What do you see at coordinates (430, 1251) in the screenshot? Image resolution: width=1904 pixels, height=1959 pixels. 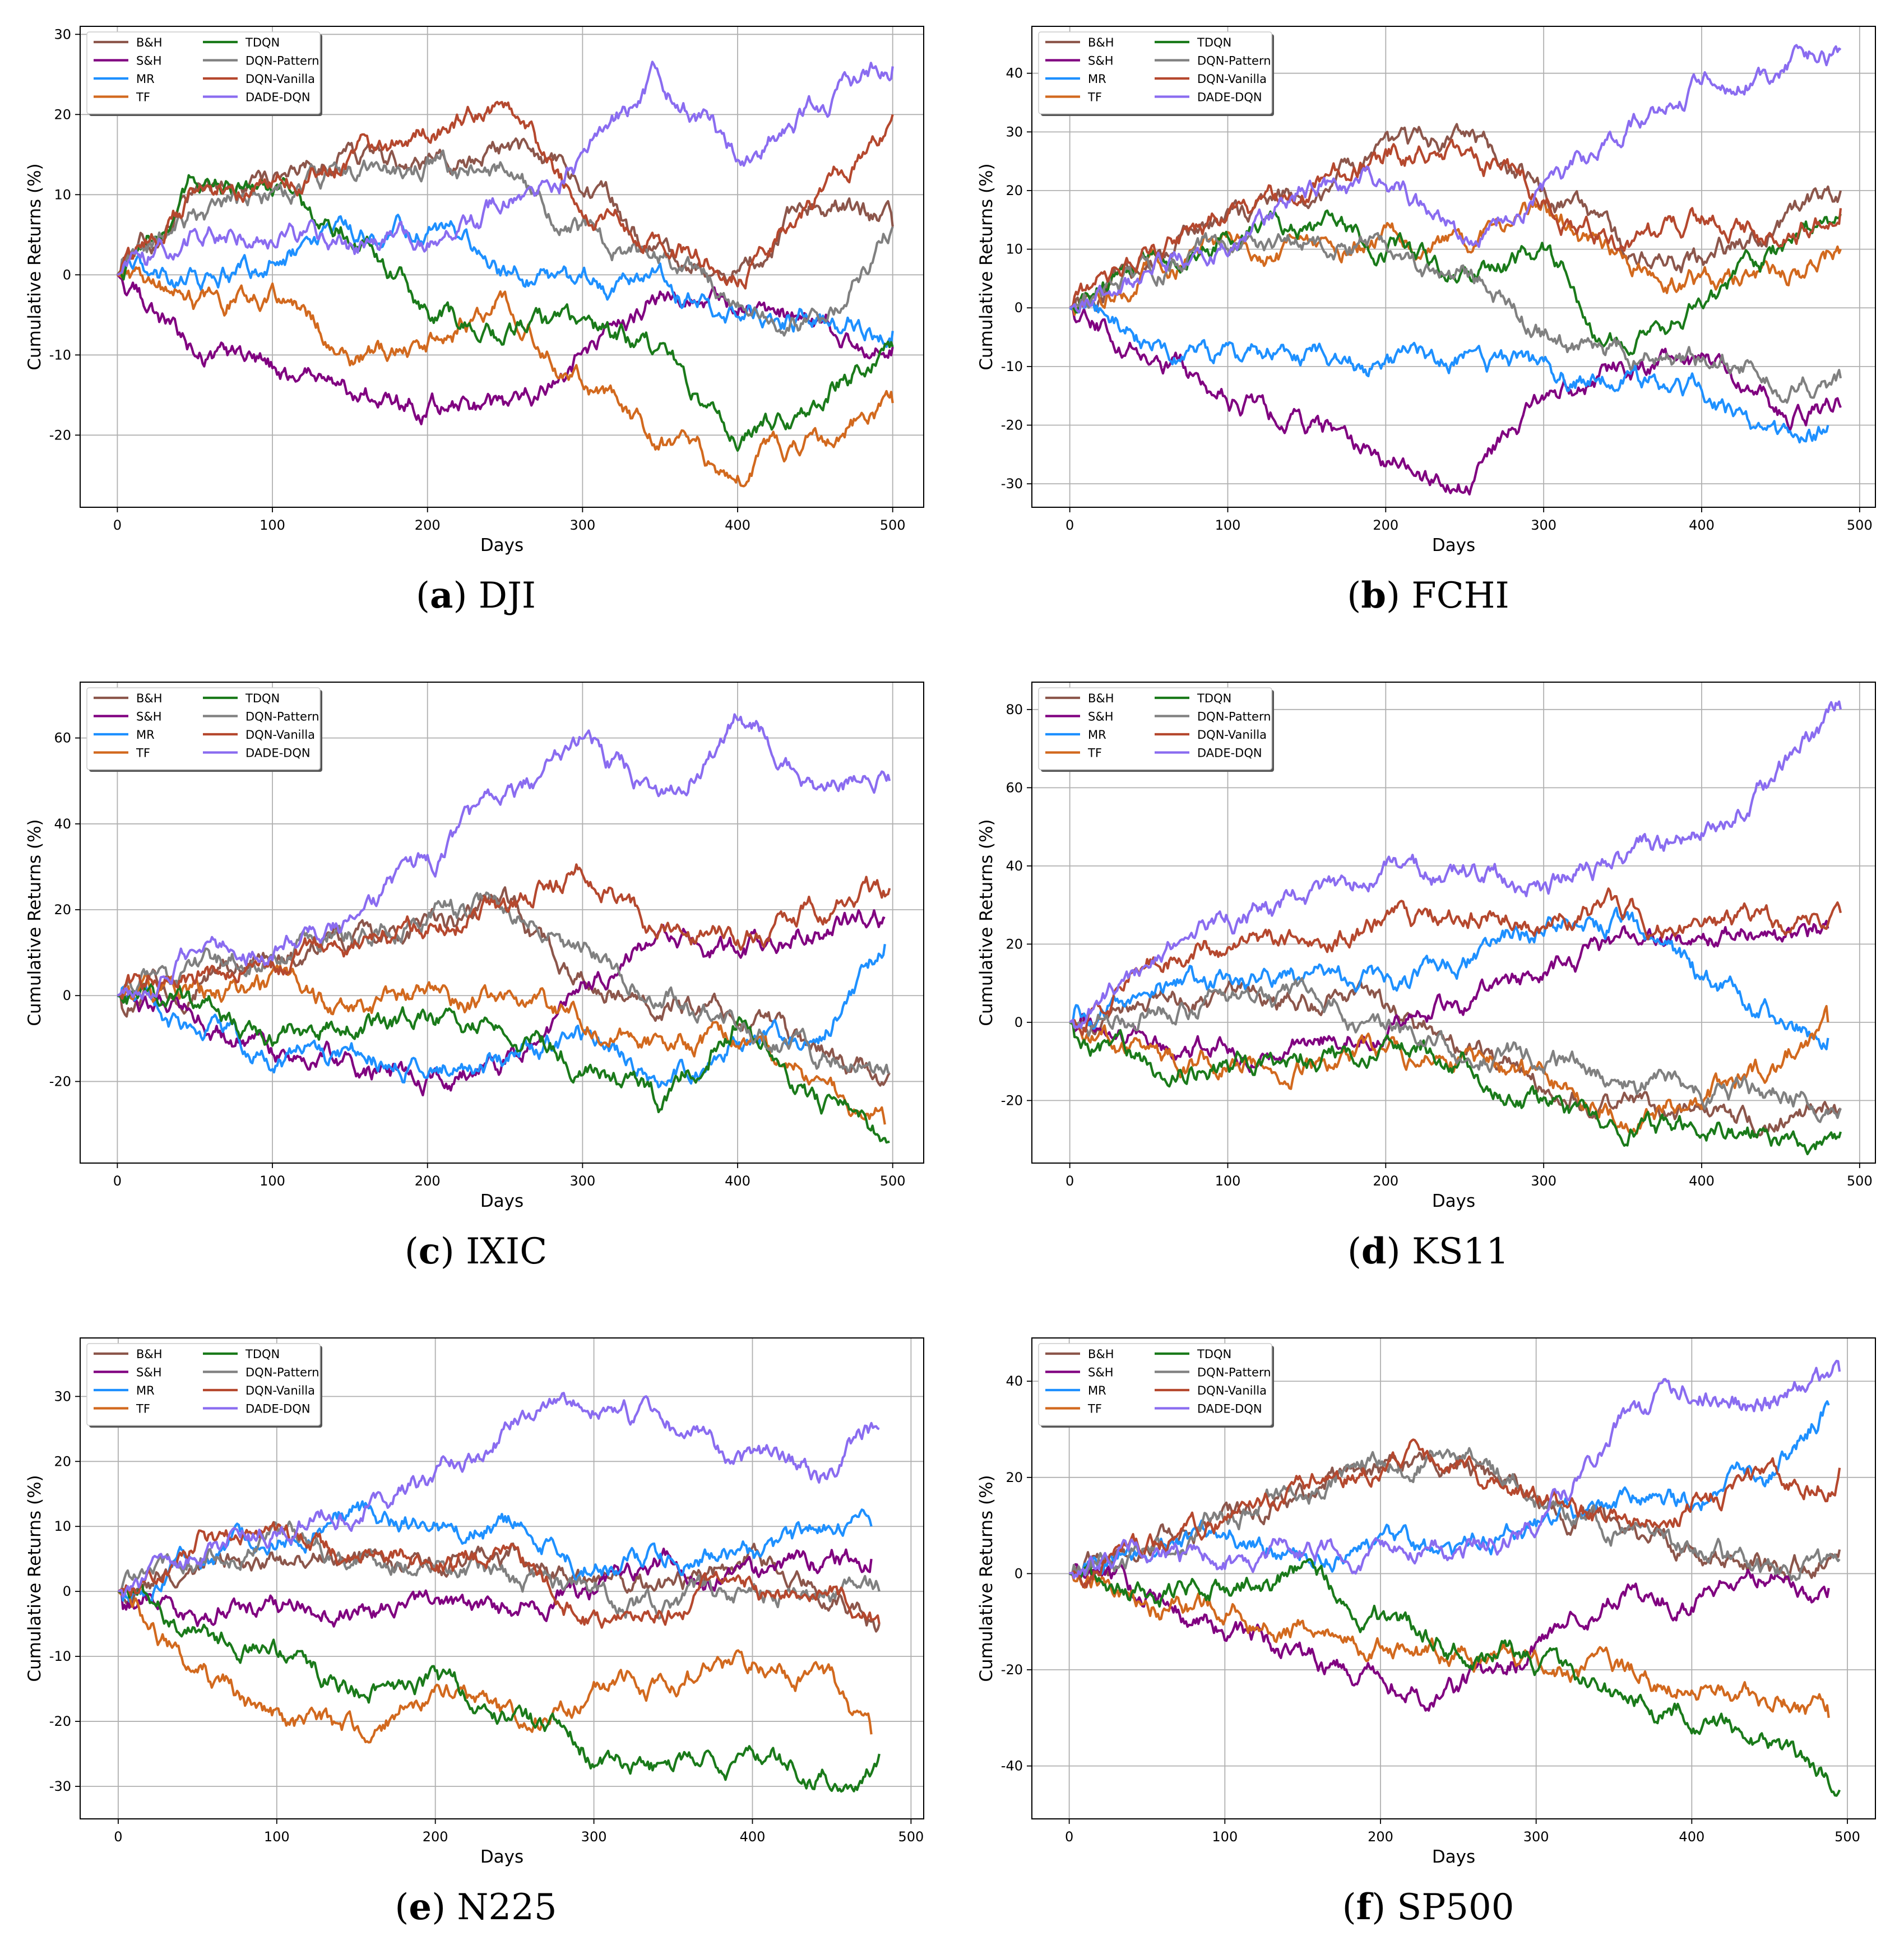 I see `caption-letter: c` at bounding box center [430, 1251].